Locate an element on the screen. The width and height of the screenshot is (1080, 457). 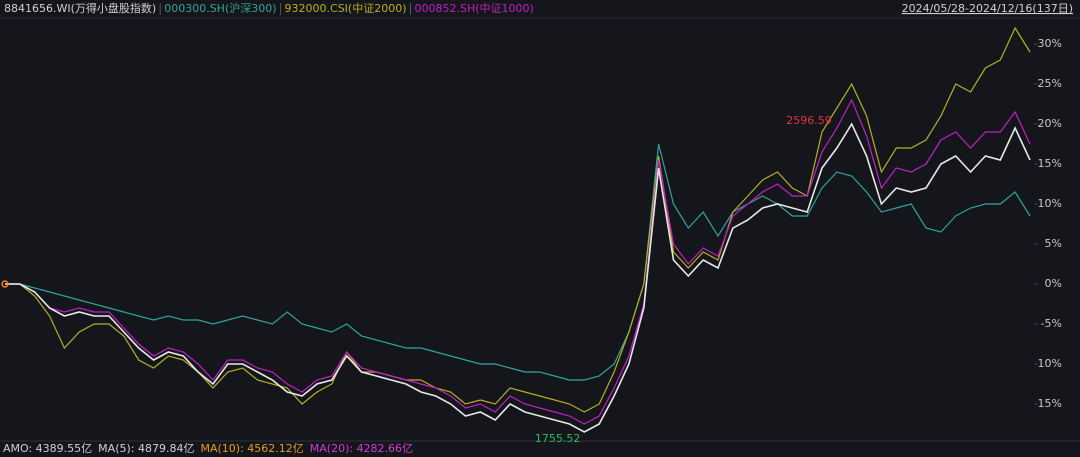
y-tick-label: 15% is located at coordinates (1050, 163).